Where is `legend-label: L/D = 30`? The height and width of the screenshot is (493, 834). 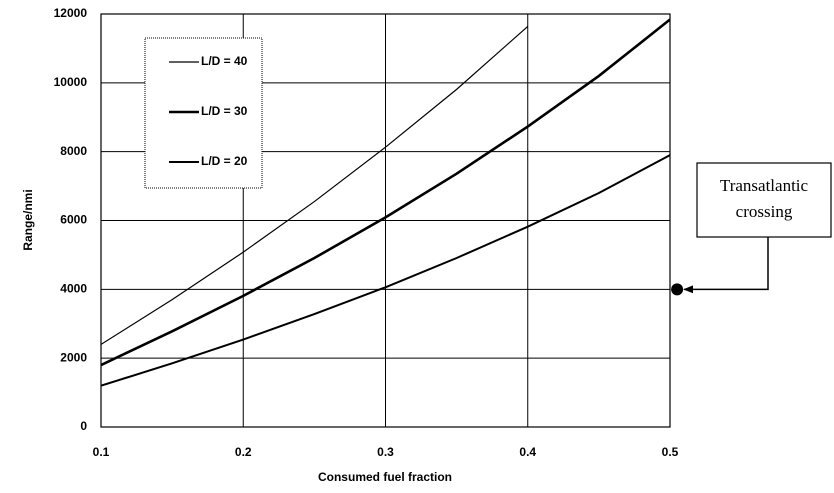 legend-label: L/D = 30 is located at coordinates (224, 111).